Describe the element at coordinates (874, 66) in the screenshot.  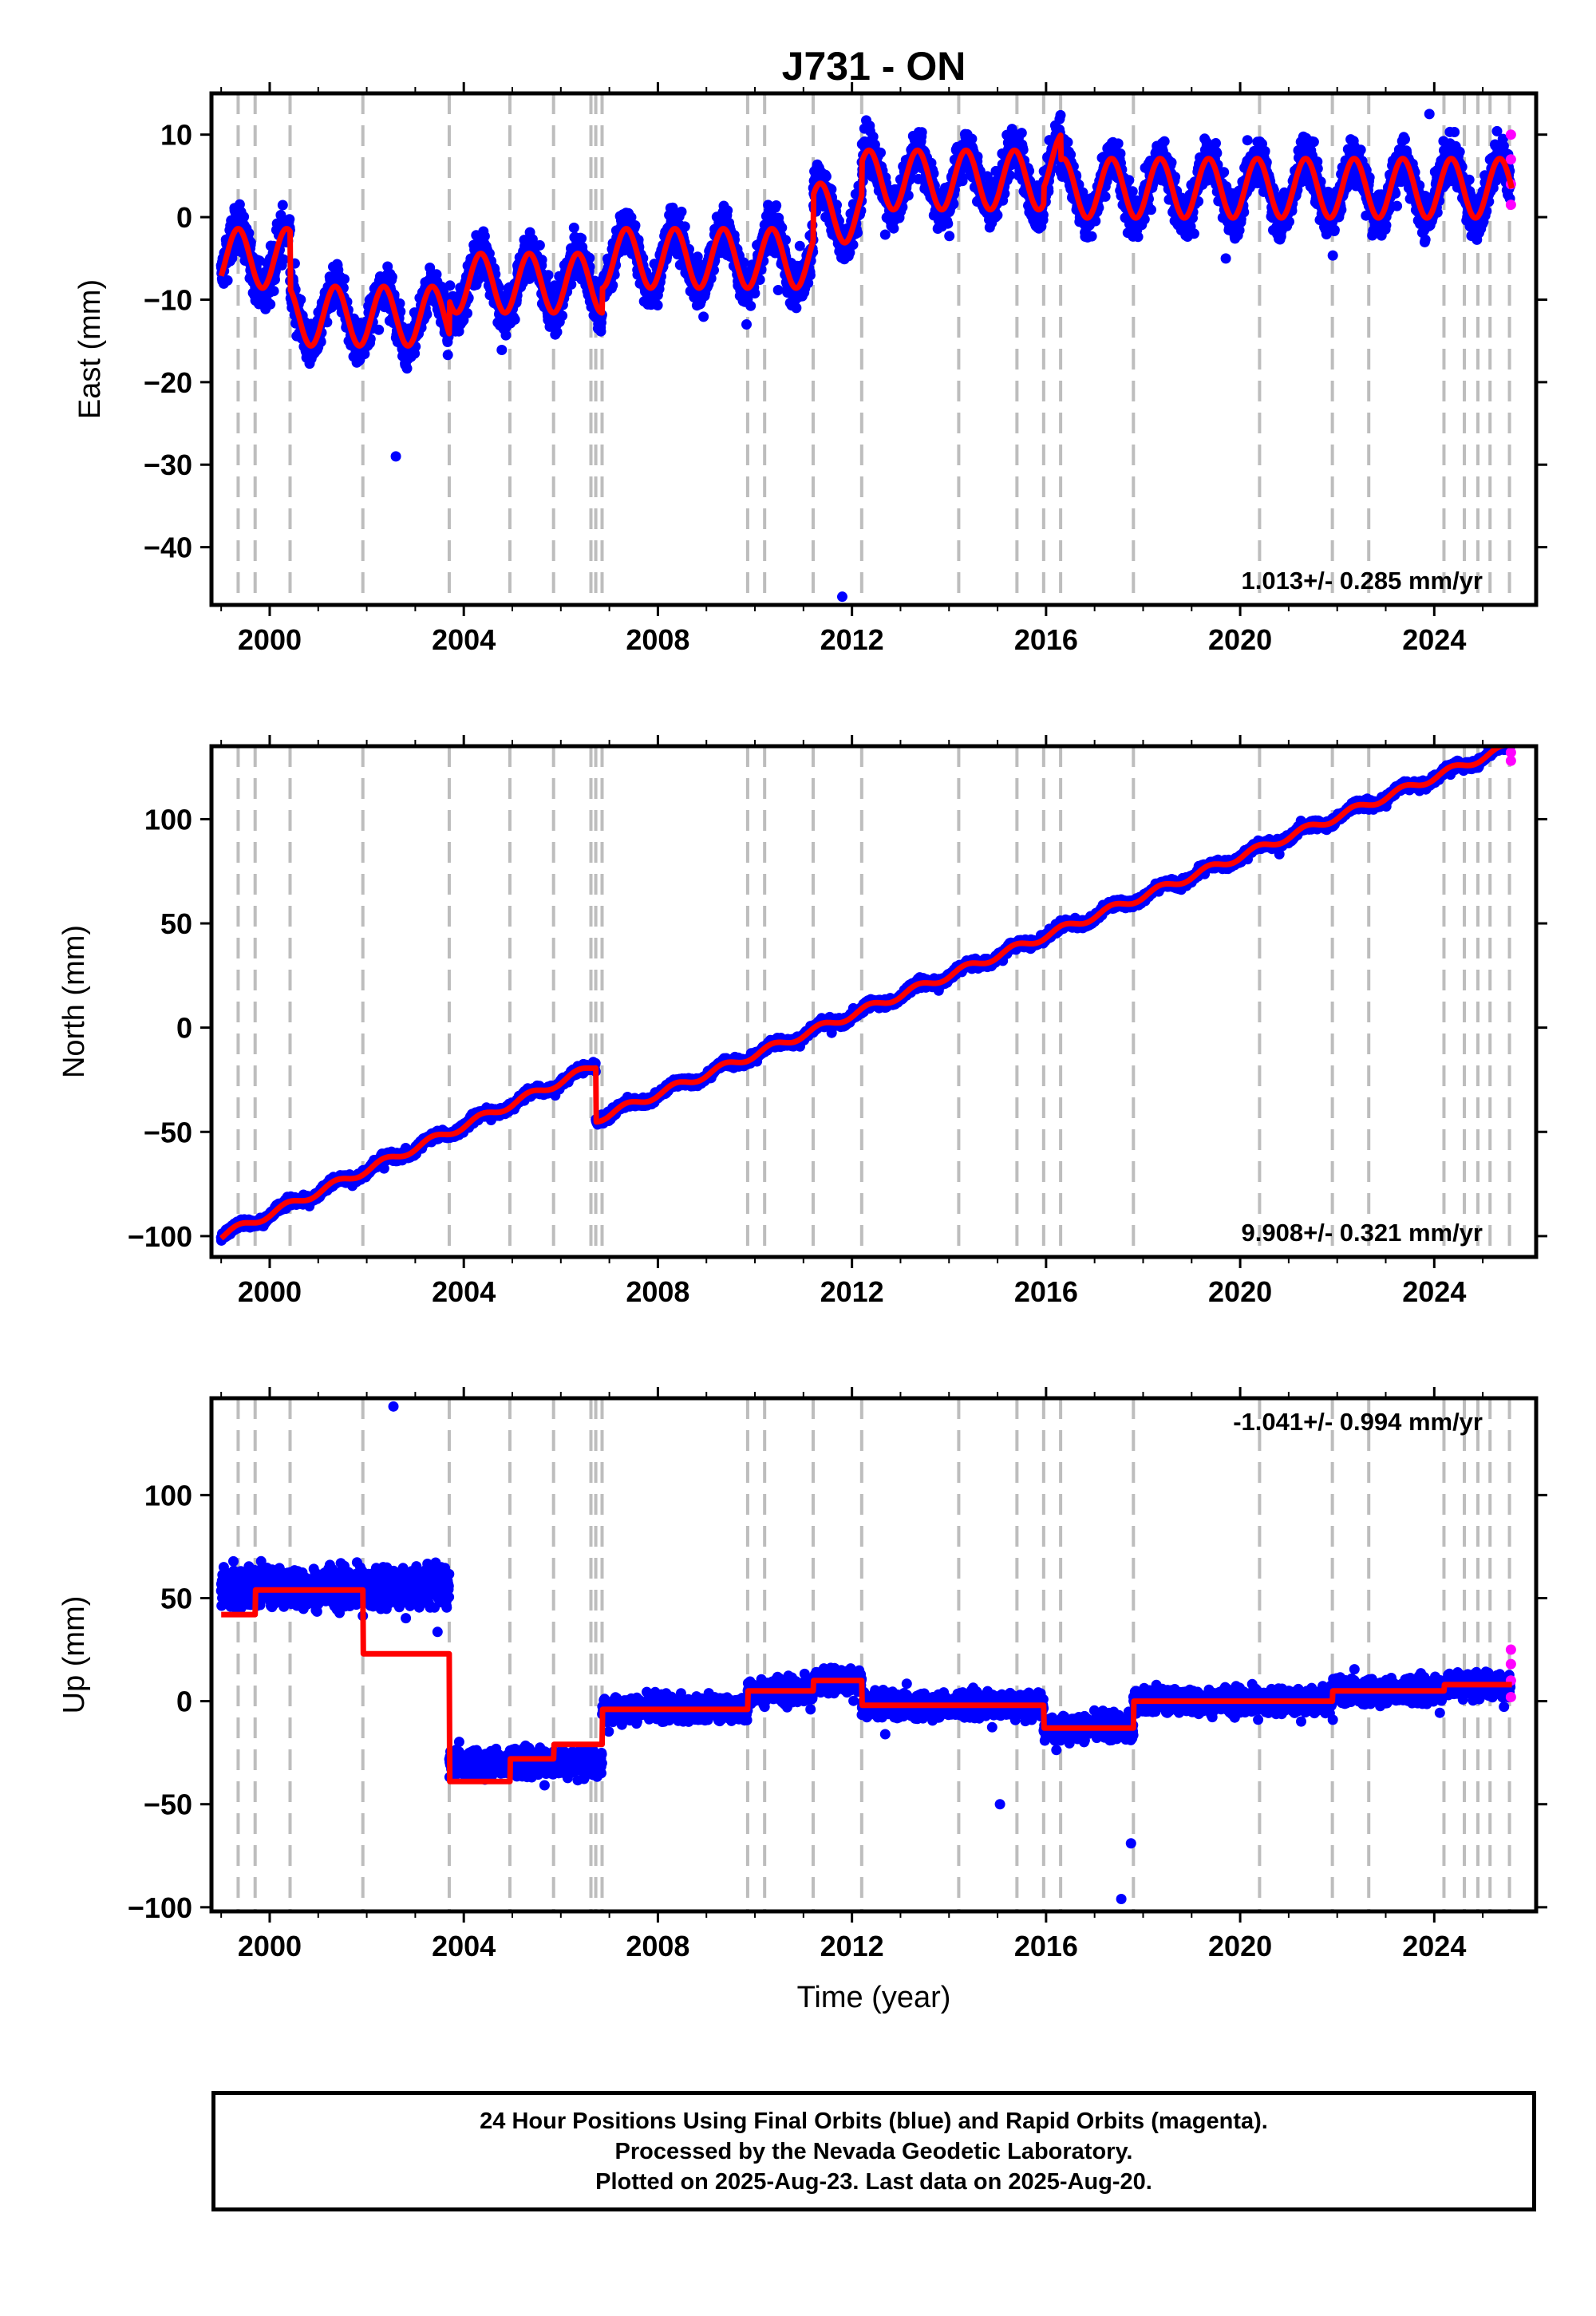
I see `chart-title: J731 - ON` at that location.